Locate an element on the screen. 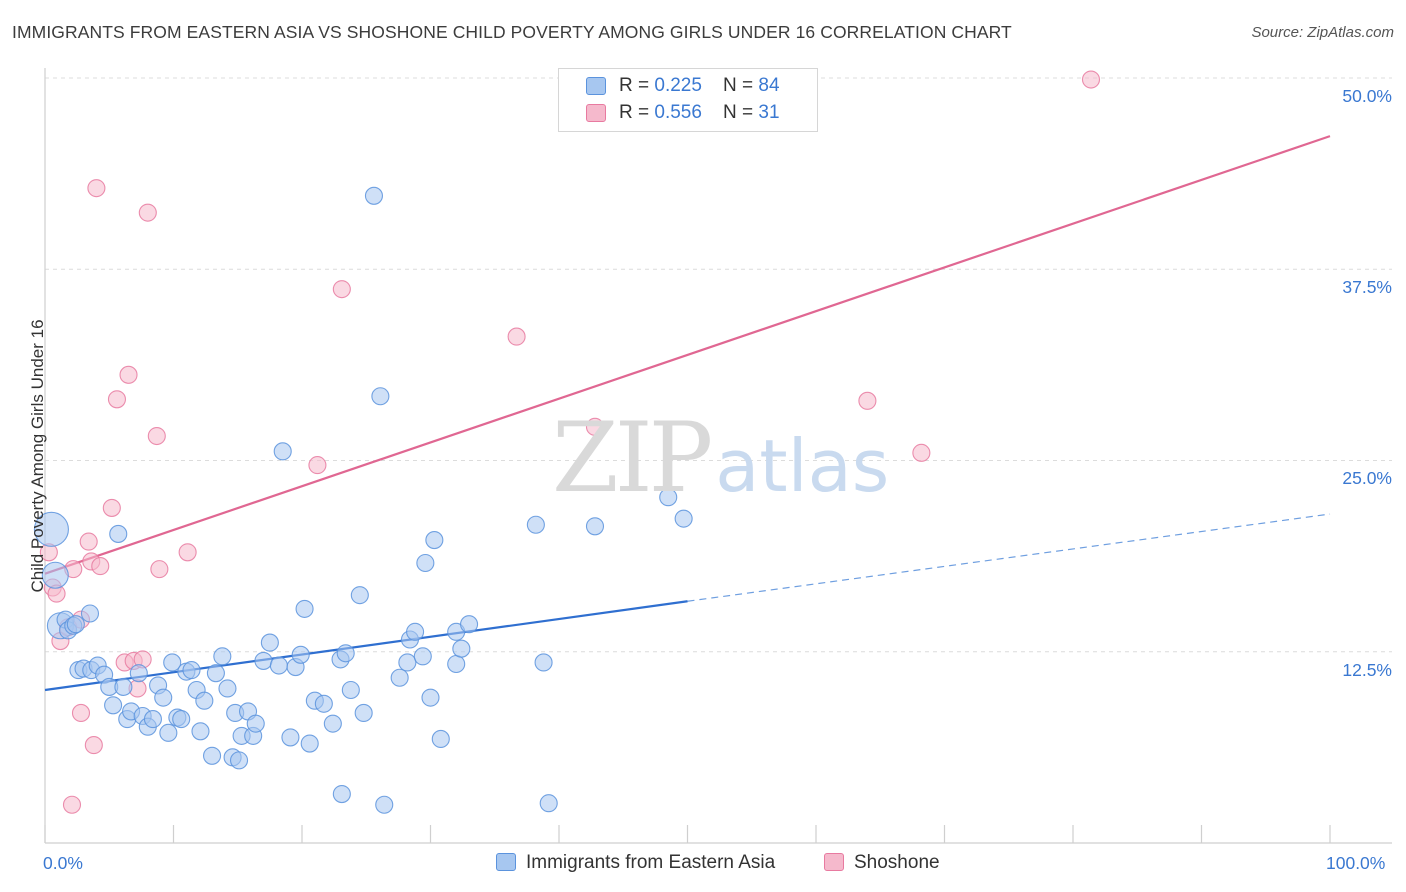  x-tick-label-max: 100.0% is located at coordinates (1356, 863).